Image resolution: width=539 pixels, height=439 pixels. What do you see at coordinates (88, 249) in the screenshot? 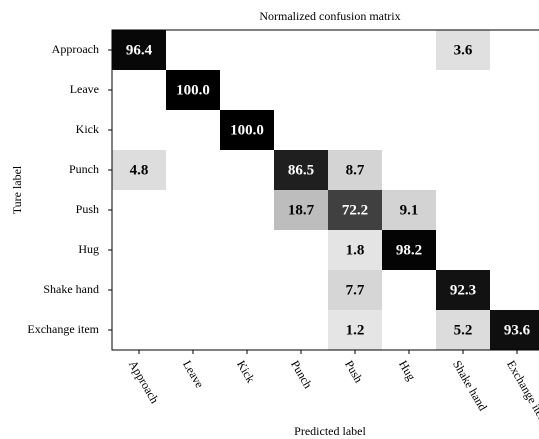
I see `y-tick-label: Hug` at bounding box center [88, 249].